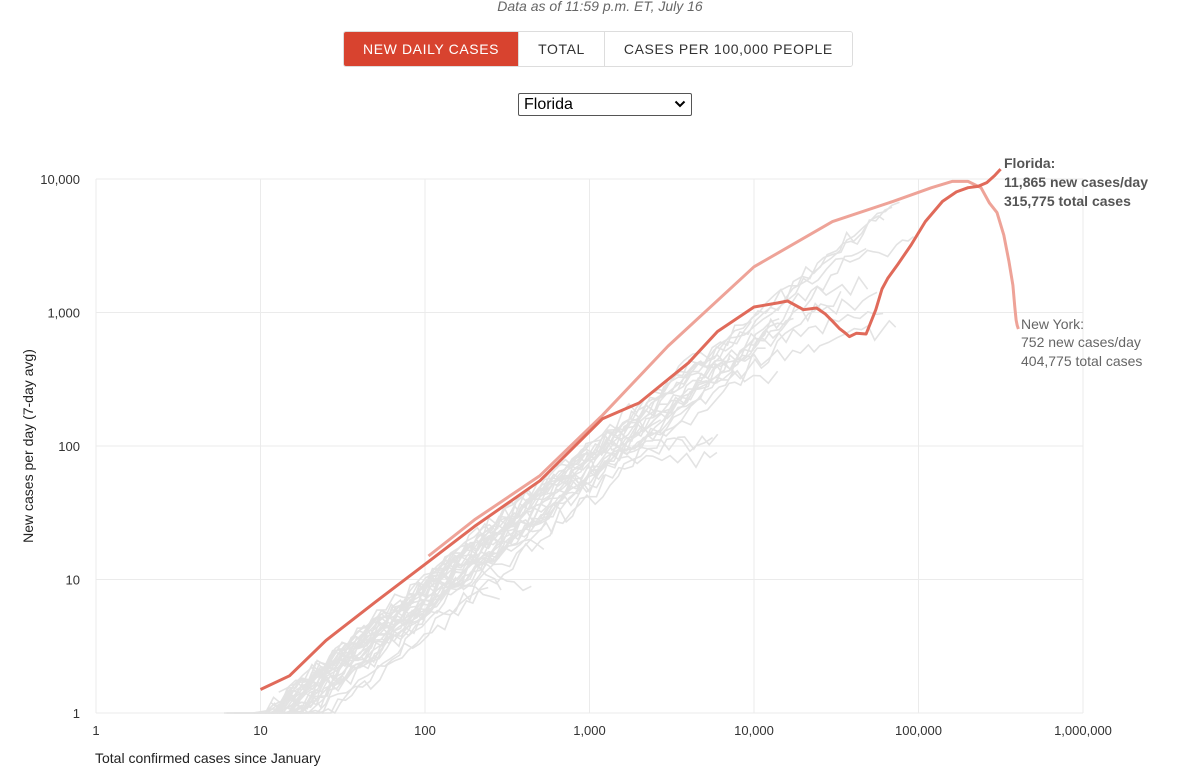 This screenshot has height=784, width=1200. I want to click on state-select: Florida, so click(605, 104).